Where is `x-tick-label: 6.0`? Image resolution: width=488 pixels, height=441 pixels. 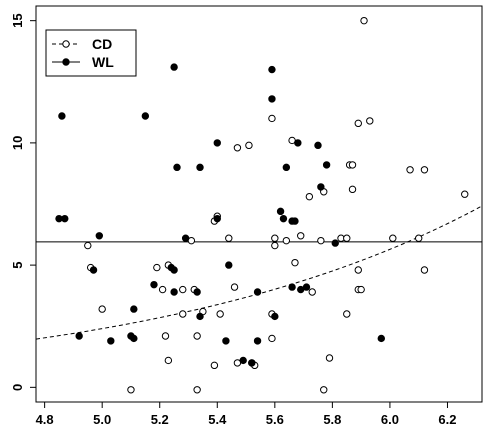 x-tick-label: 6.0 is located at coordinates (390, 419).